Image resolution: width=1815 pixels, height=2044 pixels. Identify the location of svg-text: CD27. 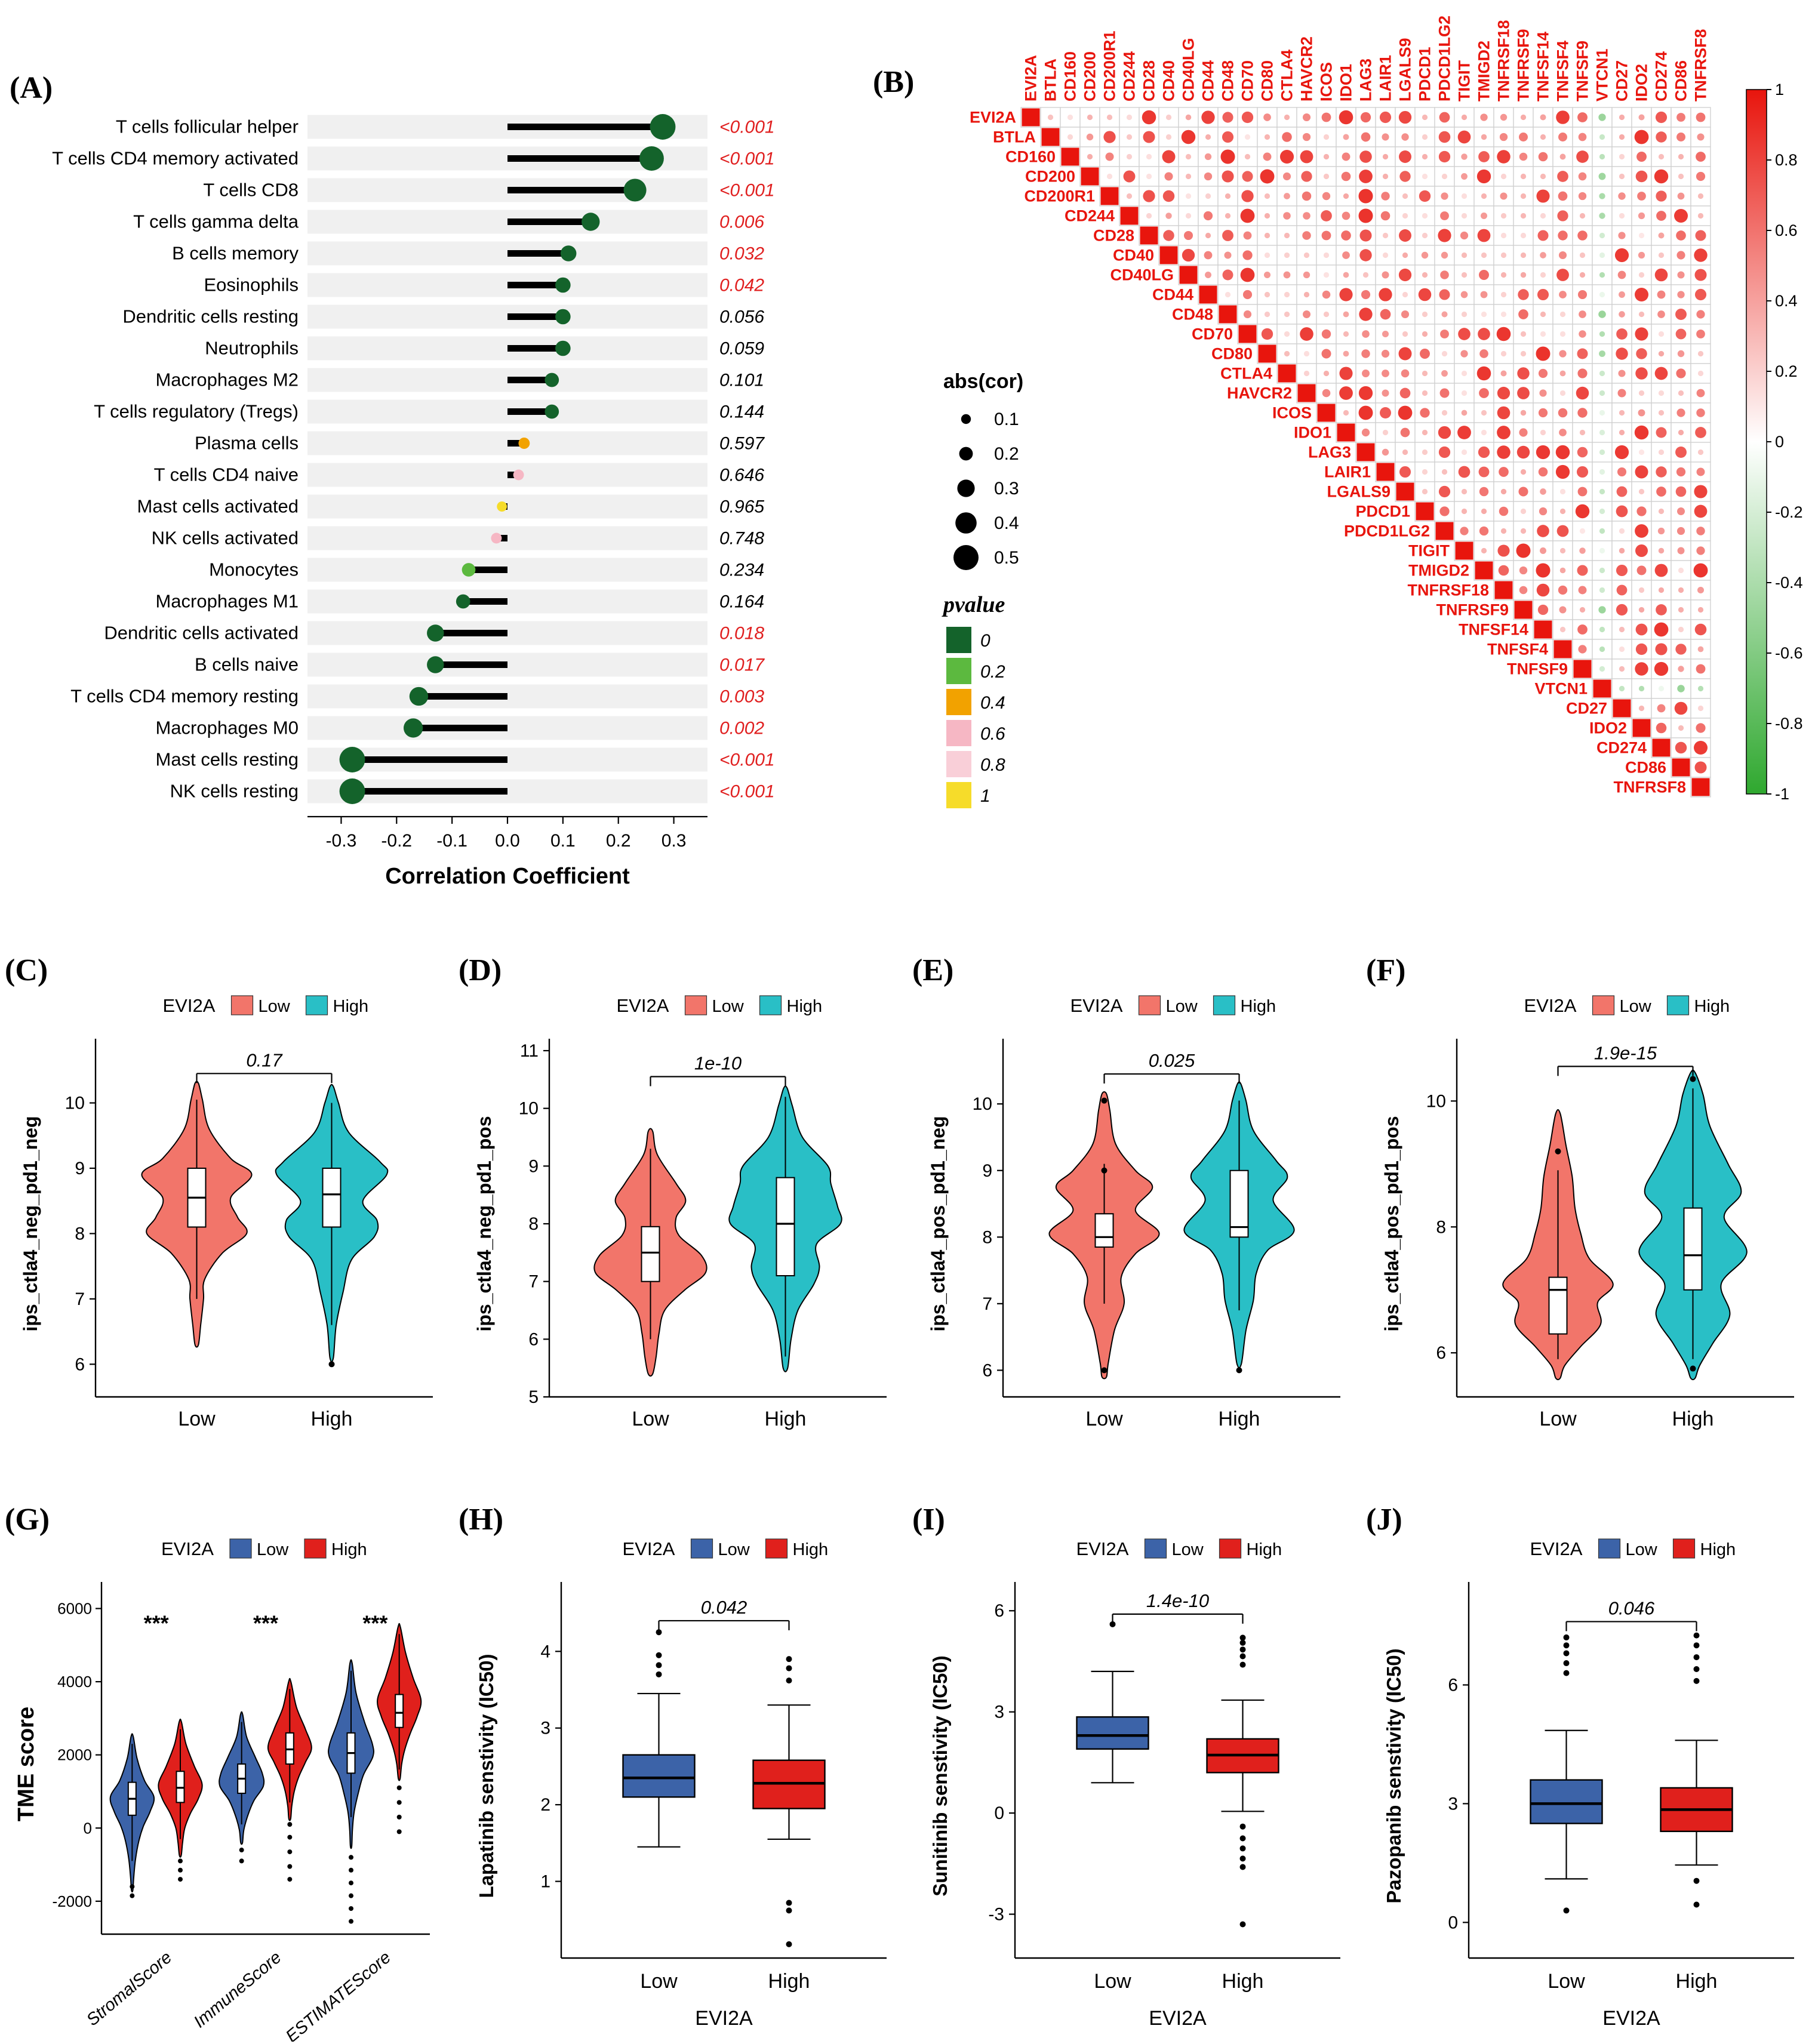
(1586, 709).